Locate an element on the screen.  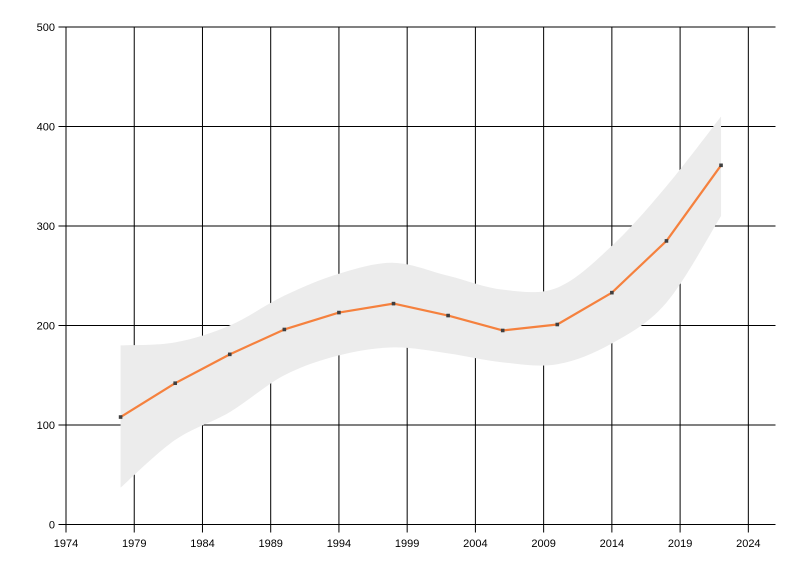
x-tick-label: 1984 is located at coordinates (202, 544).